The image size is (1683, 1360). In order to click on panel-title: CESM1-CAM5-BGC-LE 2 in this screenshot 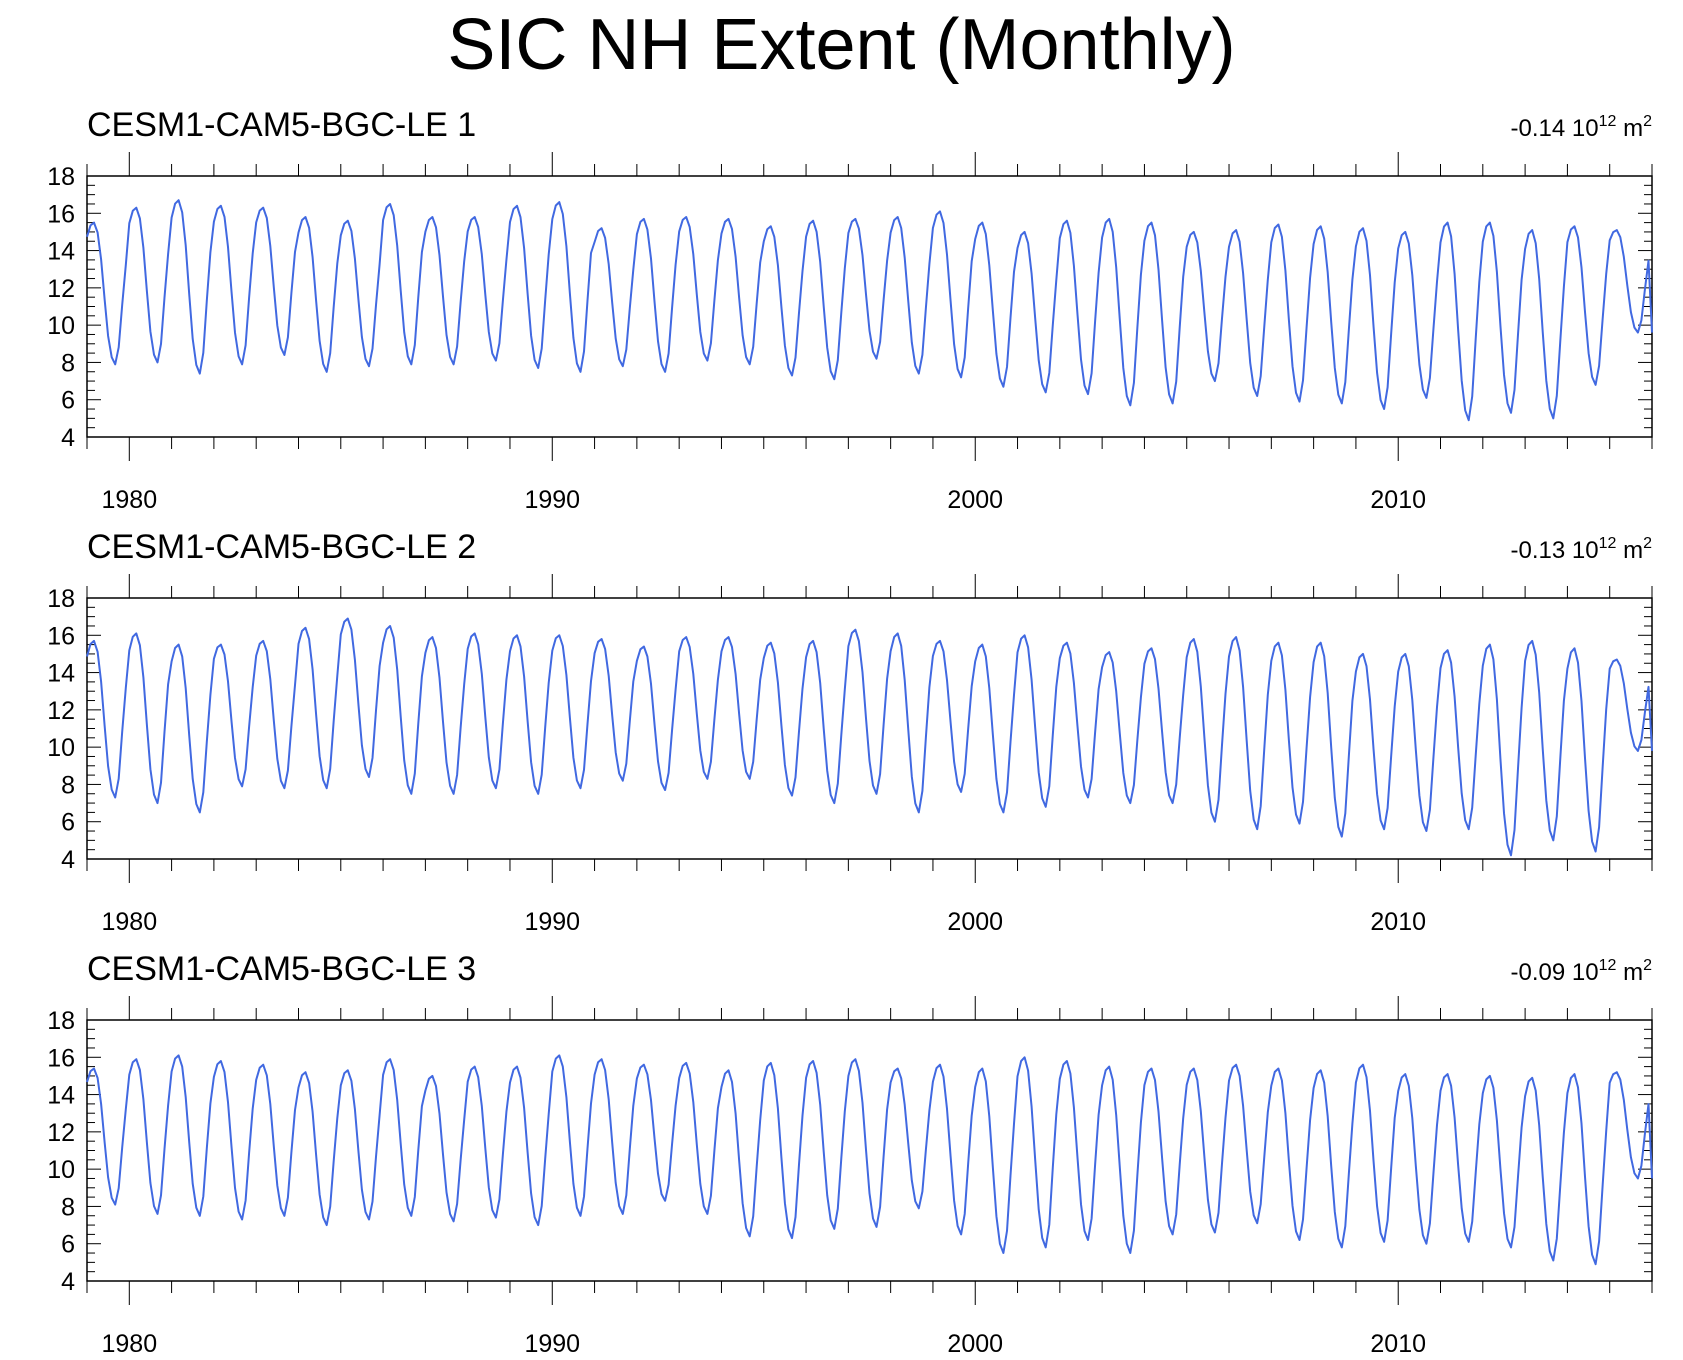, I will do `click(281, 547)`.